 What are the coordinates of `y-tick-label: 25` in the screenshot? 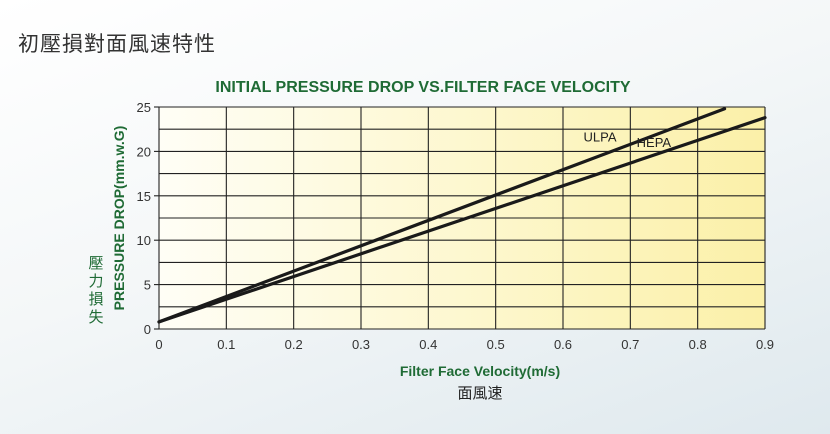 It's located at (144, 107).